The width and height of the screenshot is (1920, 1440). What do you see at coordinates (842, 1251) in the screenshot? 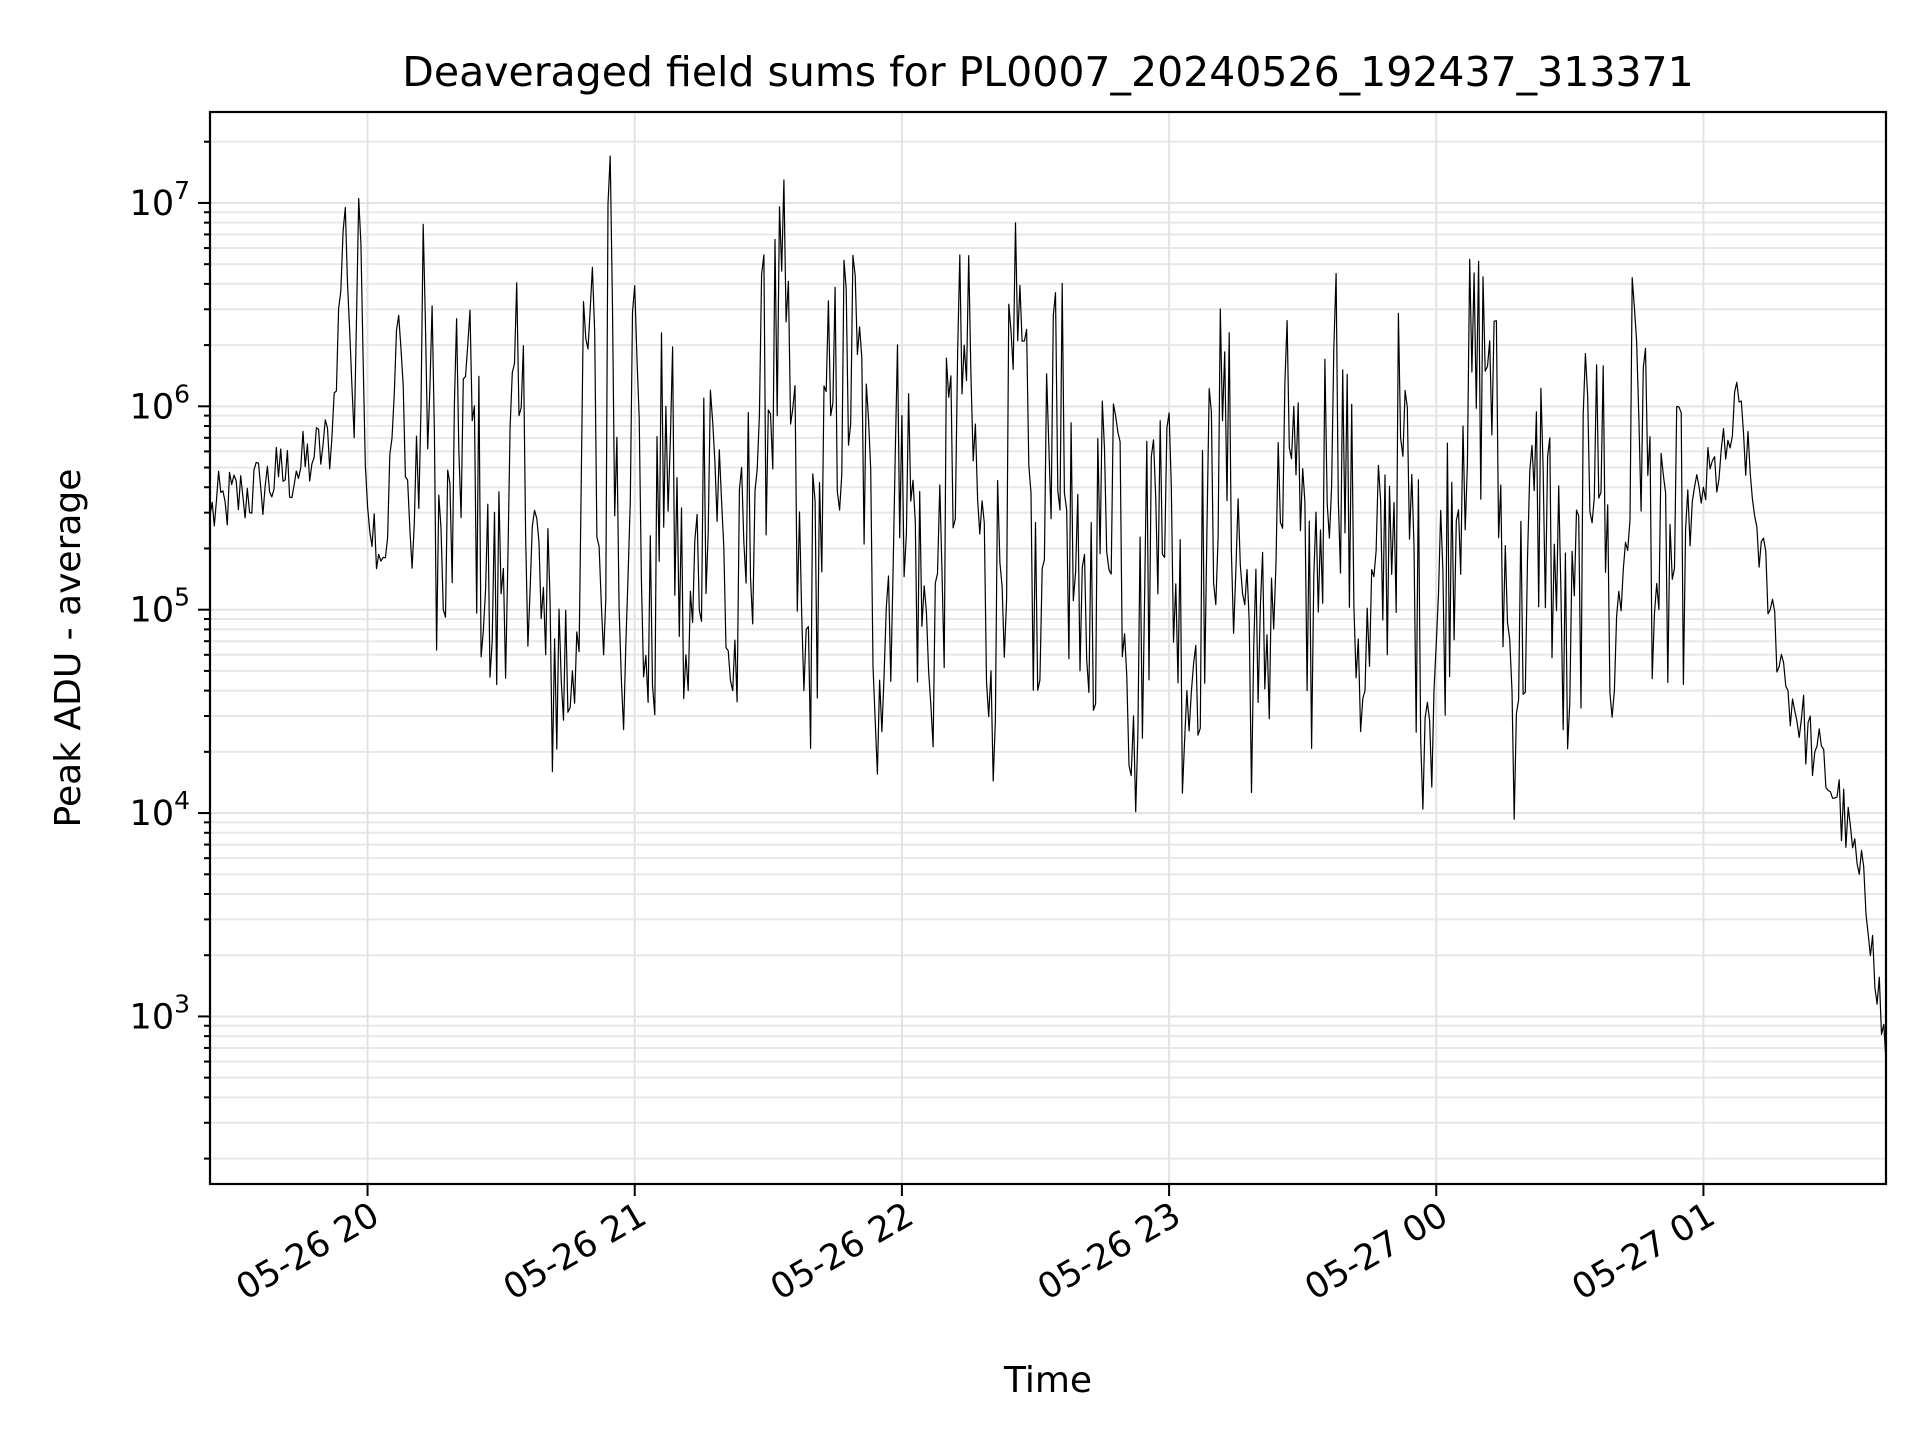
I see `x-tick-label: 05-26 22` at bounding box center [842, 1251].